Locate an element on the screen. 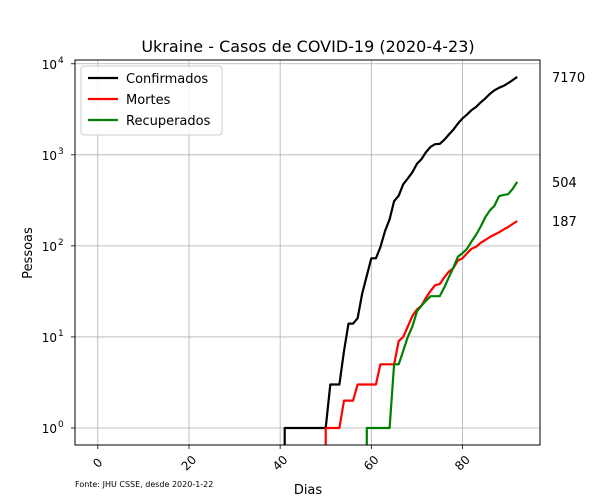  y-axis-label: Pessoas is located at coordinates (28, 253).